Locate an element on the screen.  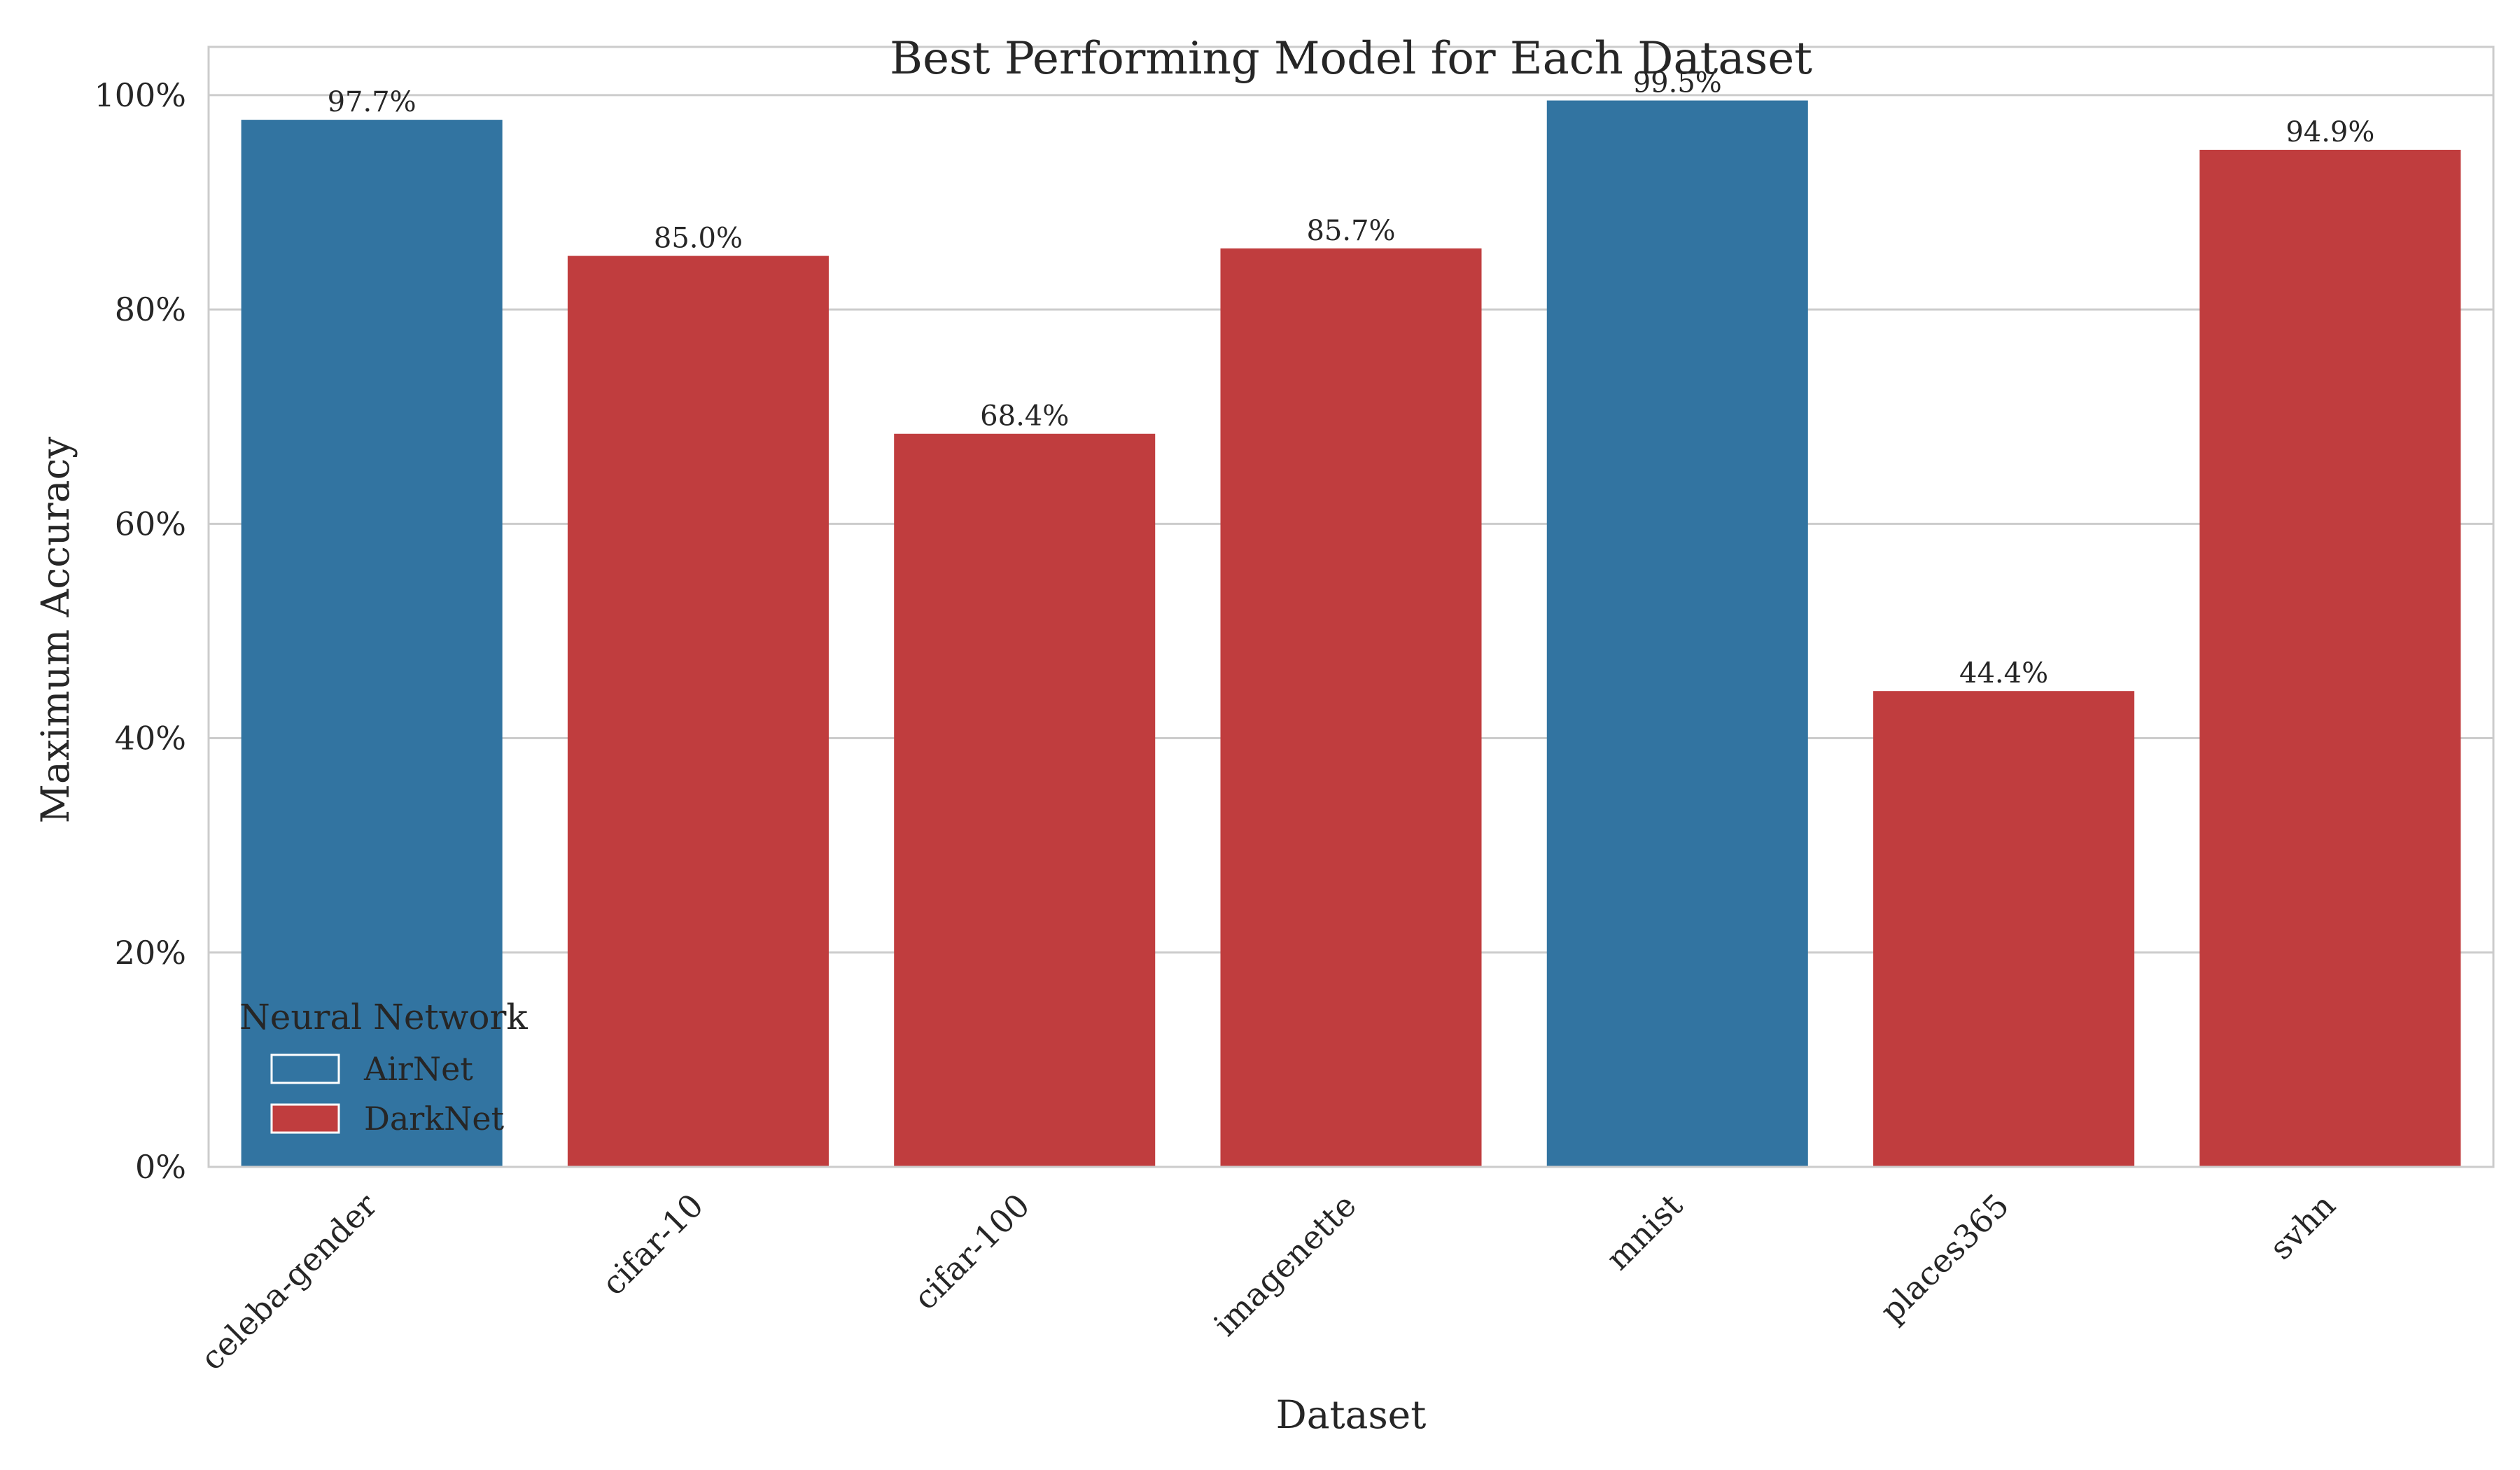
legend-title: Neural Network is located at coordinates (383, 1017).